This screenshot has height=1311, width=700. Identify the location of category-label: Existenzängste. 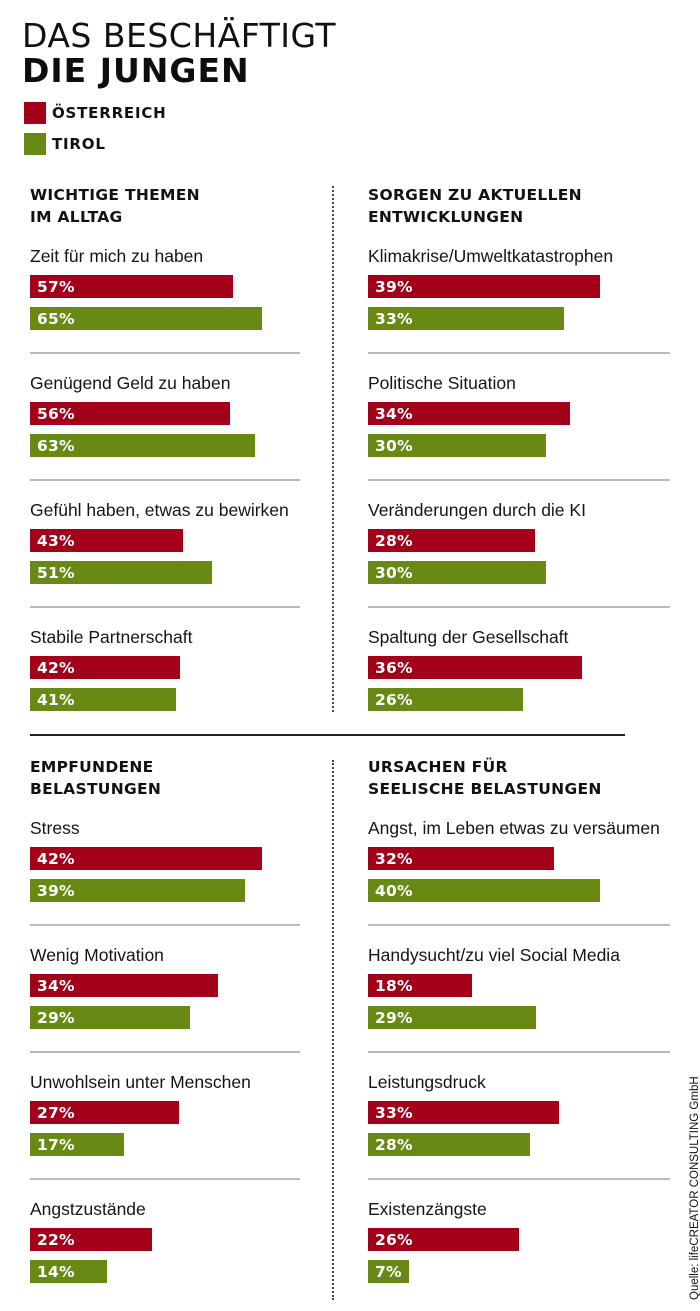
(427, 1209).